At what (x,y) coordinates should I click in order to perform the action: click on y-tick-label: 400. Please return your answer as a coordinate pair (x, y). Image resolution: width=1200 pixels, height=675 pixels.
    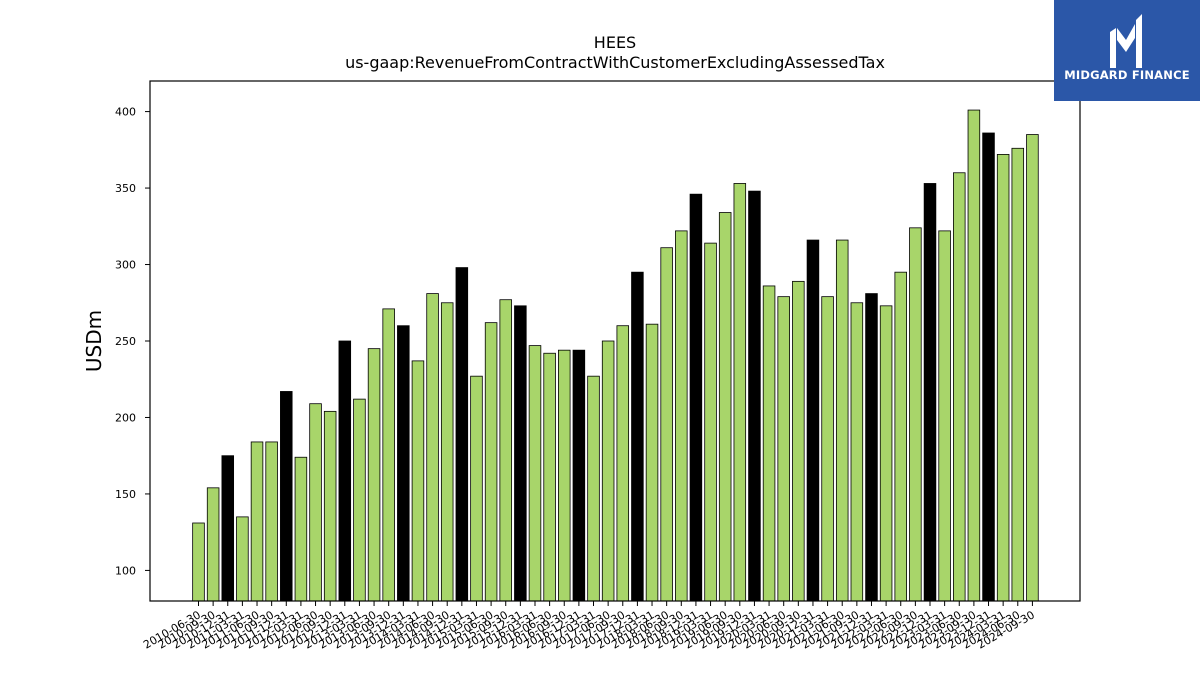
    Looking at the image, I should click on (125, 112).